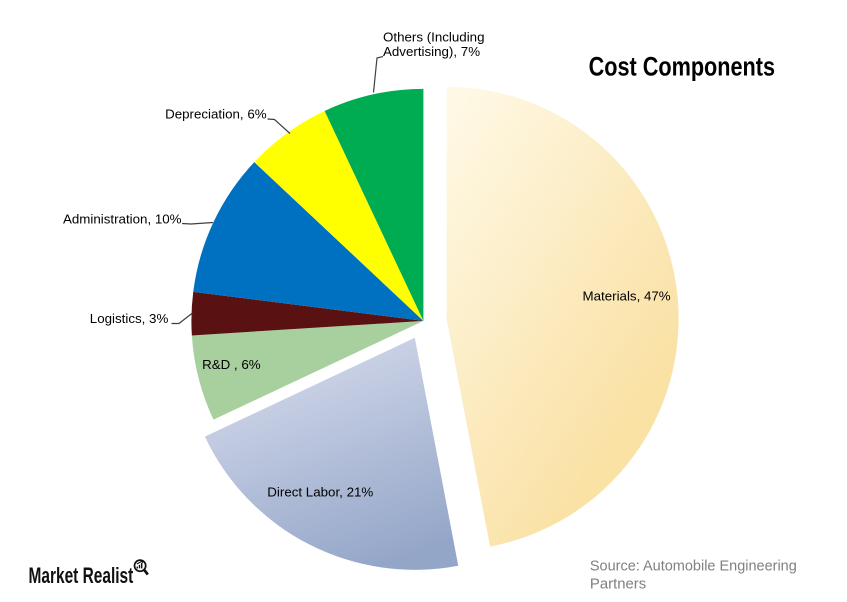  Describe the element at coordinates (434, 36) in the screenshot. I see `svg-text: Others (Including` at that location.